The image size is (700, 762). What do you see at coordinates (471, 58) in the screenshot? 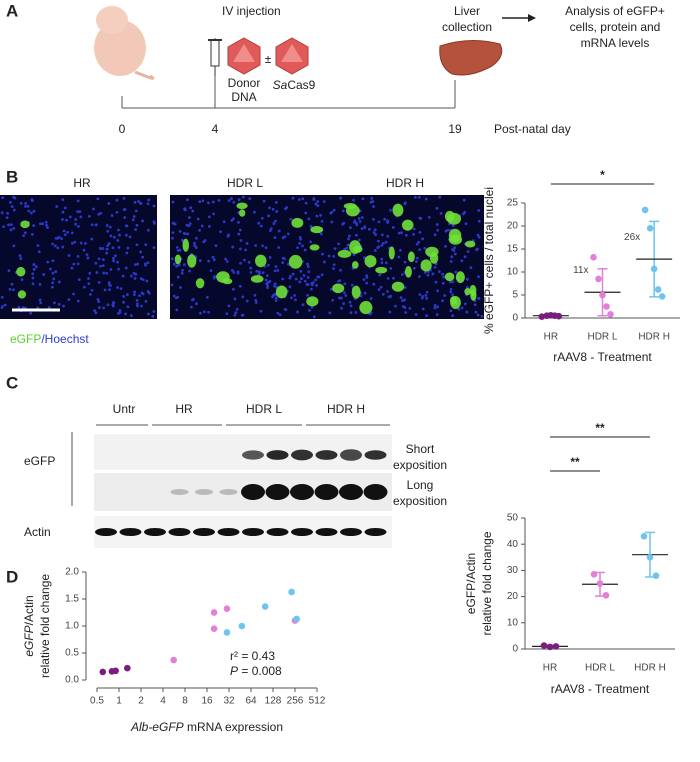
I see `liver-icon` at bounding box center [471, 58].